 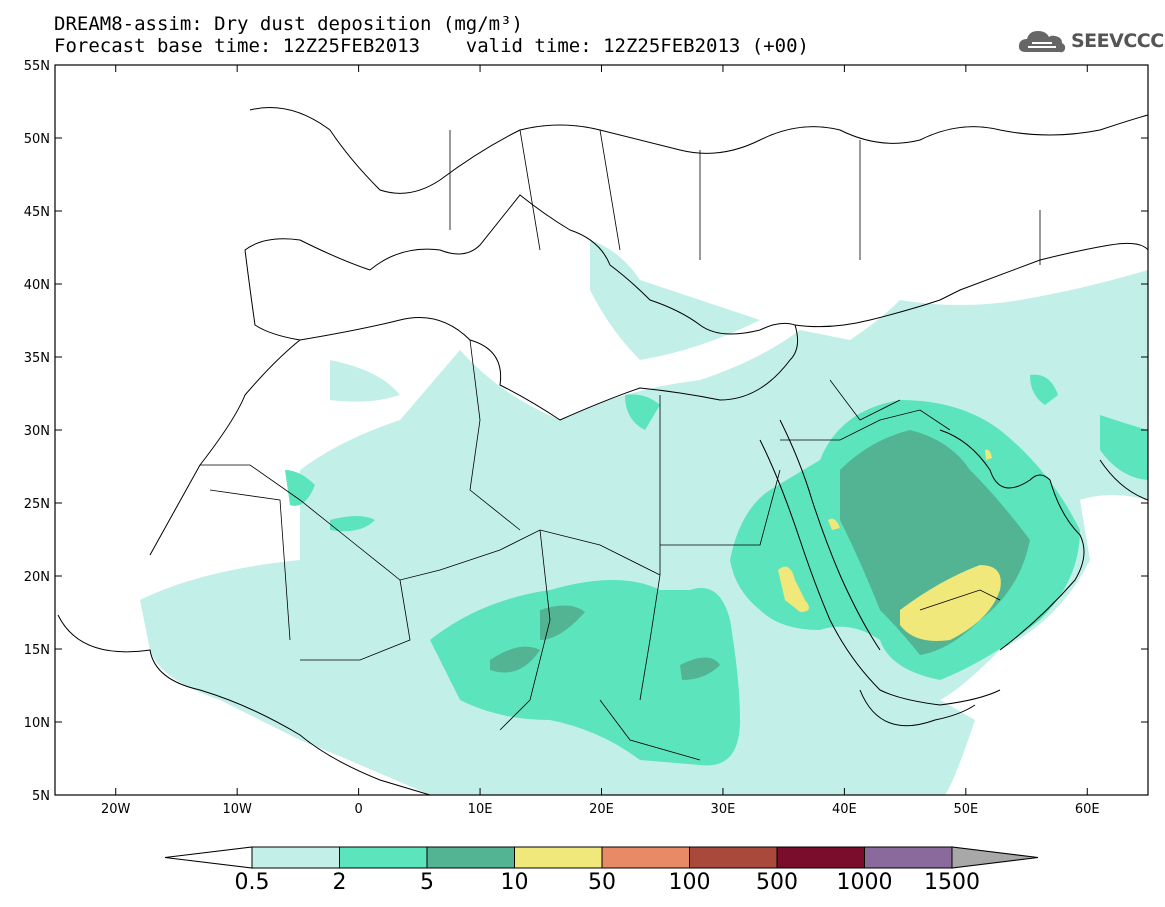 What do you see at coordinates (37, 650) in the screenshot?
I see `lat-label: 15N` at bounding box center [37, 650].